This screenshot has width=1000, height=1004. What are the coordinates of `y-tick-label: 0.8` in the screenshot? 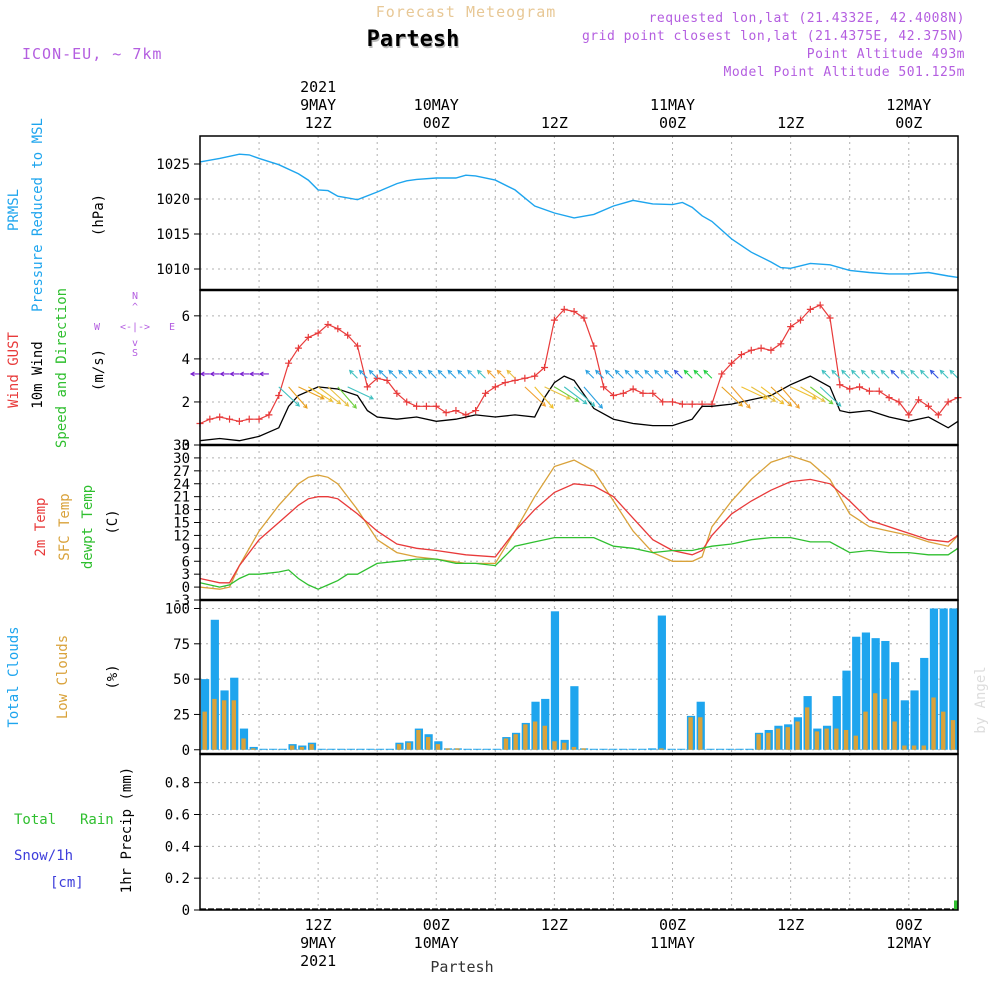 It's located at (177, 784).